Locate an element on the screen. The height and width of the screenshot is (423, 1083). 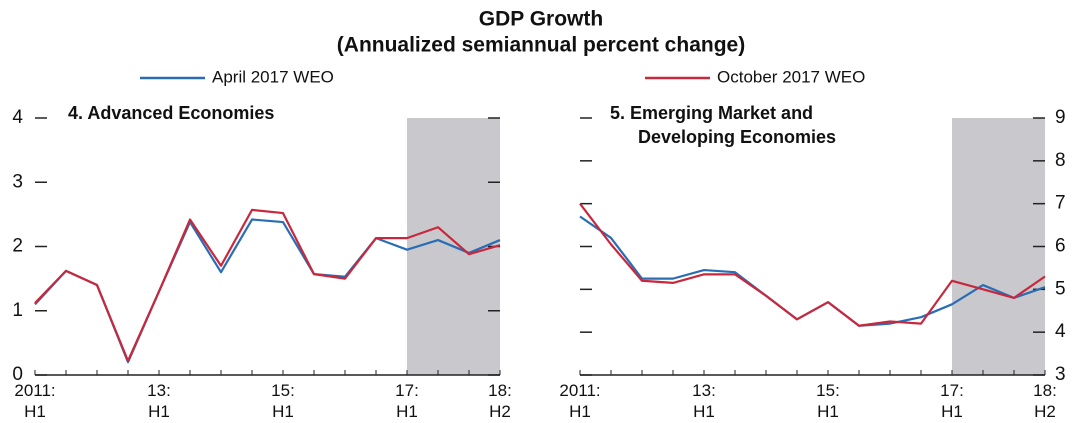
series-line is located at coordinates (812, 265).